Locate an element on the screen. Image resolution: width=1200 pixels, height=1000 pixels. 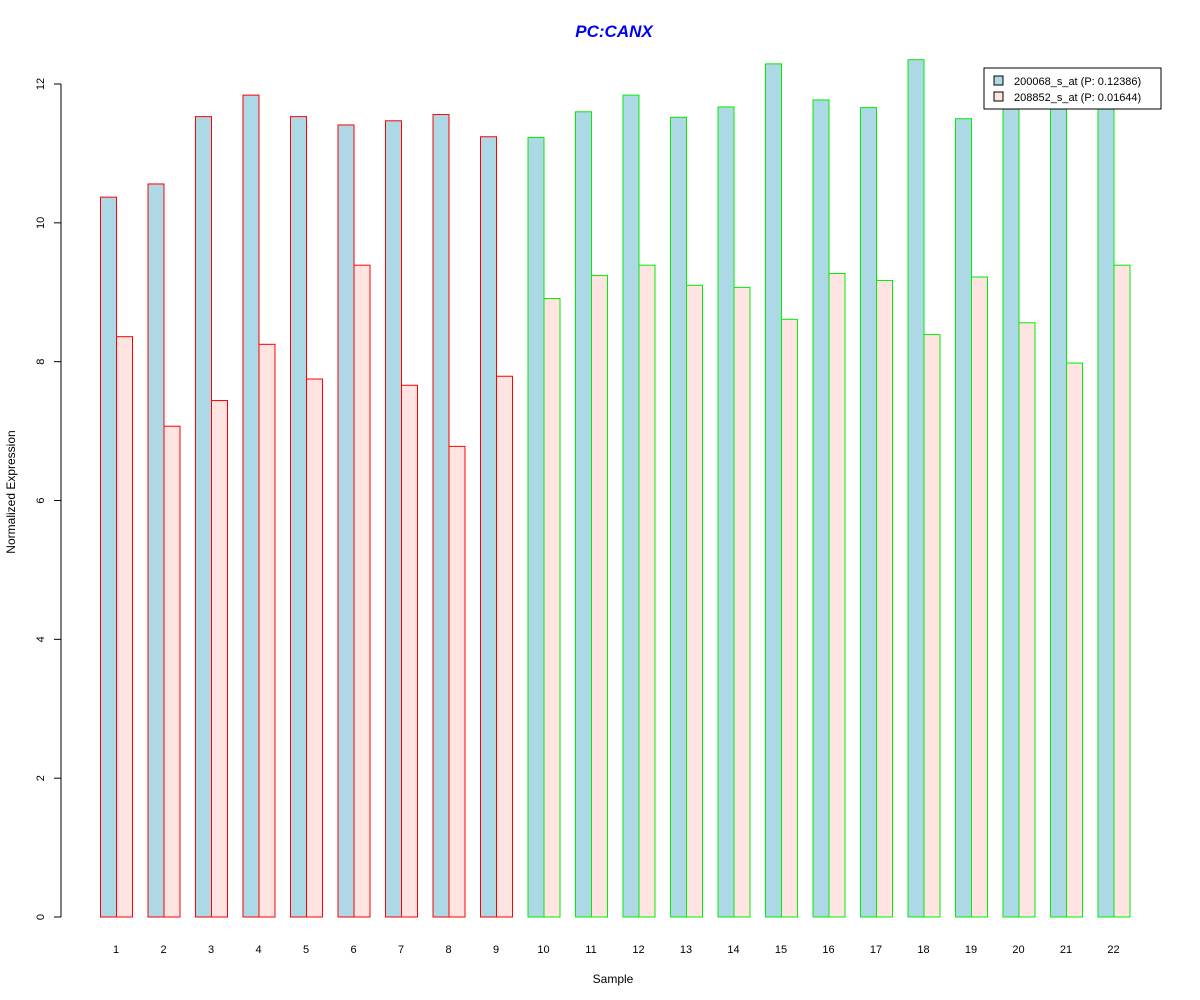
x-tick-label: 15 is located at coordinates (781, 950).